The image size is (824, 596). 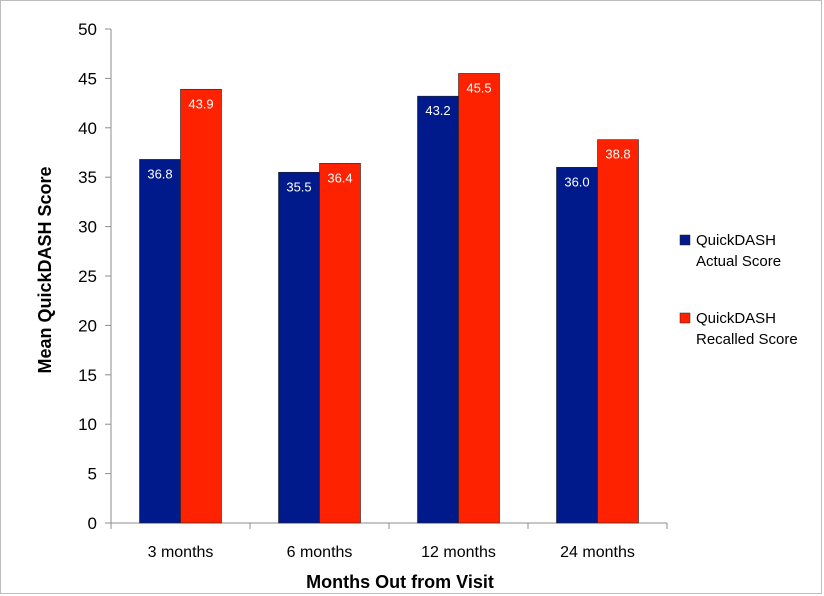 What do you see at coordinates (87, 177) in the screenshot?
I see `y-tick-label: 35` at bounding box center [87, 177].